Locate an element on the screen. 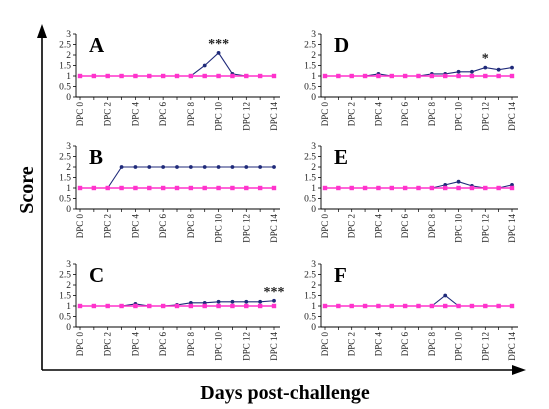 Image resolution: width=549 pixels, height=409 pixels. significance-marker: *** is located at coordinates (274, 292).